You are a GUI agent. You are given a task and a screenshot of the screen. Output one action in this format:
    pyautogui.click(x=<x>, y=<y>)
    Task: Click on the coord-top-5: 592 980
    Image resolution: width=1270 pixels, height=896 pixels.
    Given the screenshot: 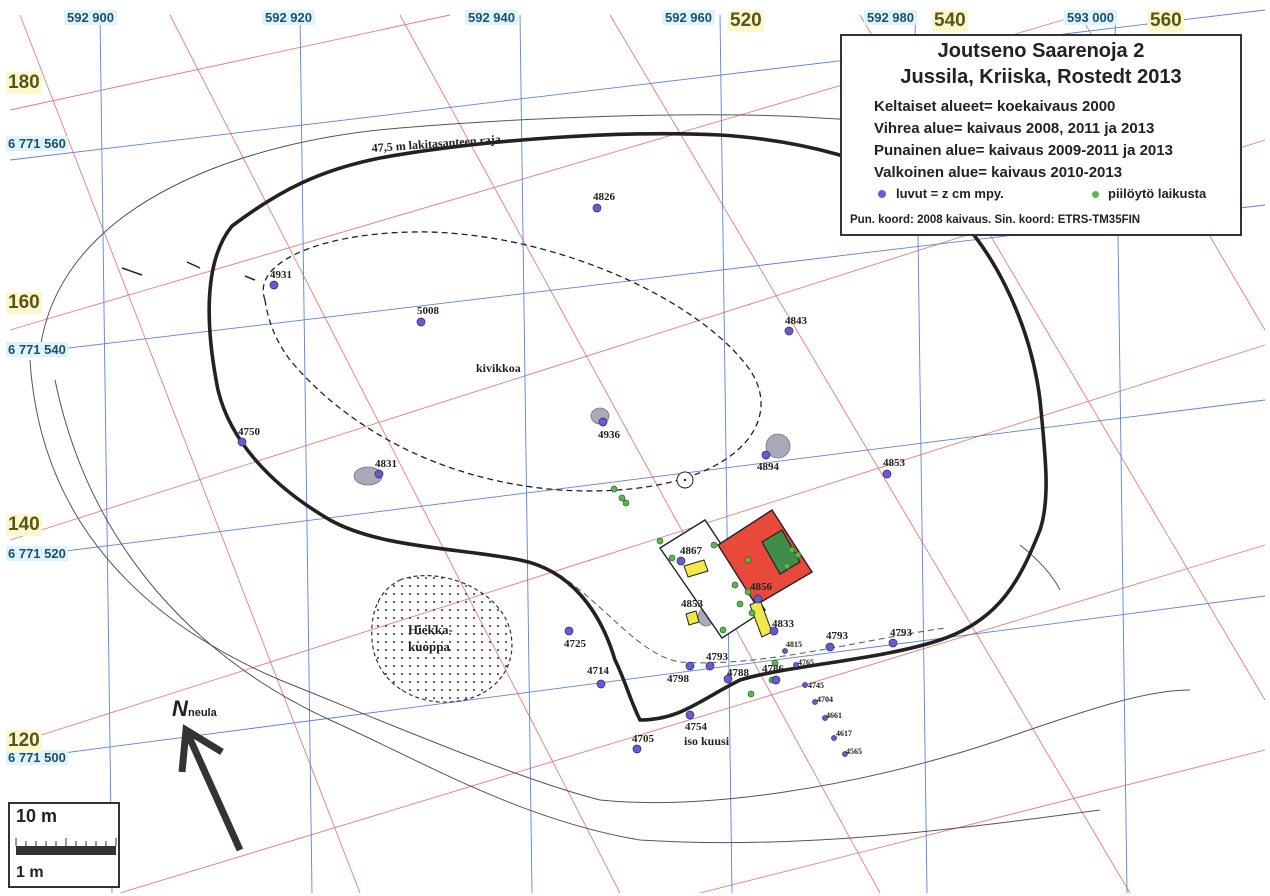 What is the action you would take?
    pyautogui.click(x=890, y=17)
    